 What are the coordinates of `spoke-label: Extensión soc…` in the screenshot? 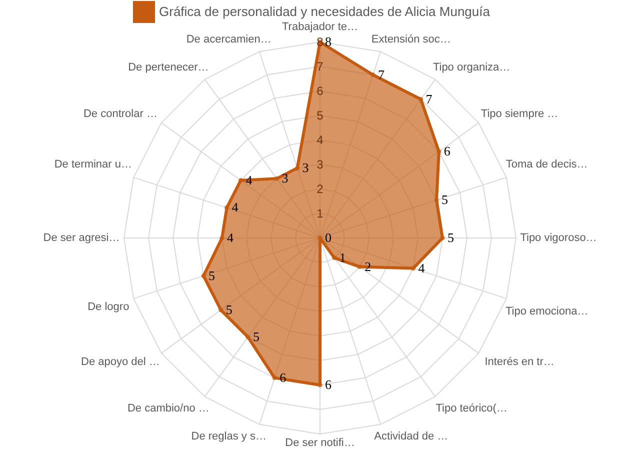 It's located at (411, 39).